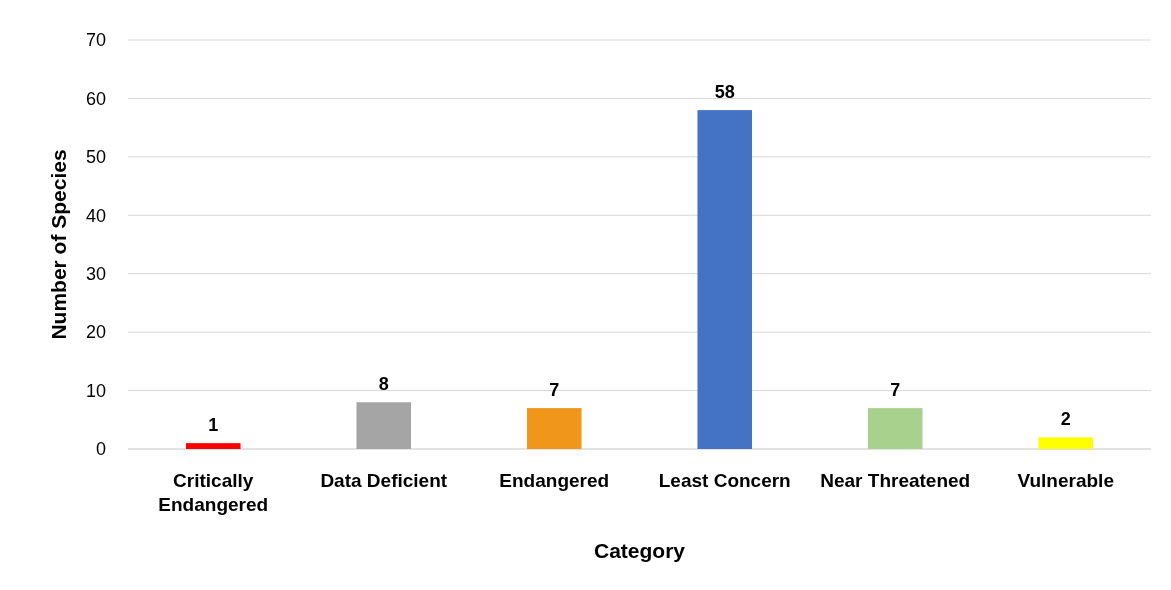 The height and width of the screenshot is (590, 1171). What do you see at coordinates (95, 332) in the screenshot?
I see `y-tick-label: 20` at bounding box center [95, 332].